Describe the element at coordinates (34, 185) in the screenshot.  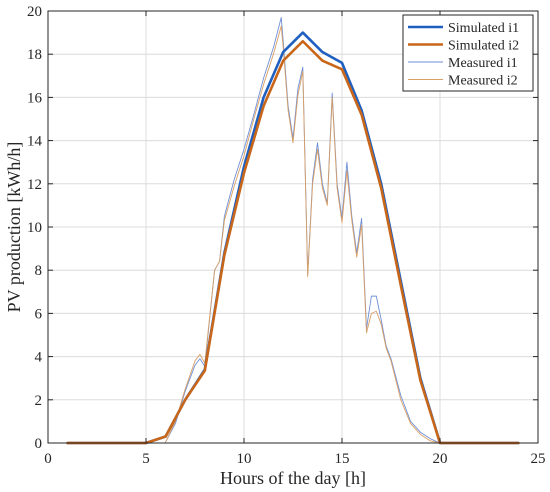
I see `y-tick-label: 12` at that location.